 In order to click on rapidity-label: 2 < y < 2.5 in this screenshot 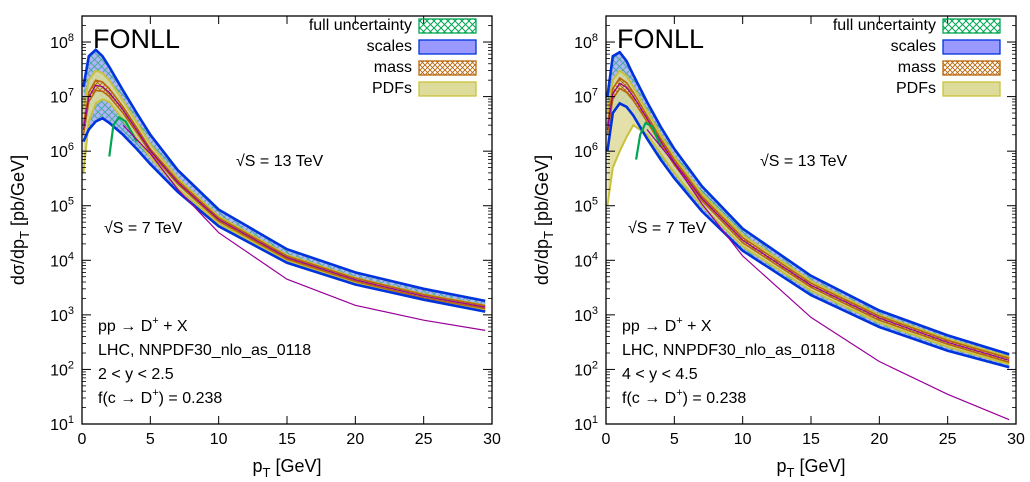, I will do `click(136, 374)`.